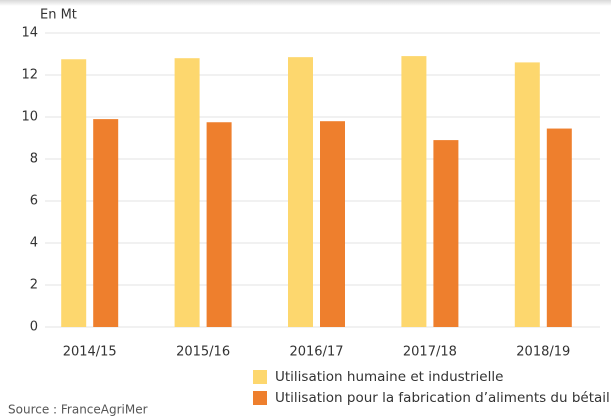 Image resolution: width=611 pixels, height=418 pixels. Describe the element at coordinates (34, 201) in the screenshot. I see `y-tick-label: 6` at that location.